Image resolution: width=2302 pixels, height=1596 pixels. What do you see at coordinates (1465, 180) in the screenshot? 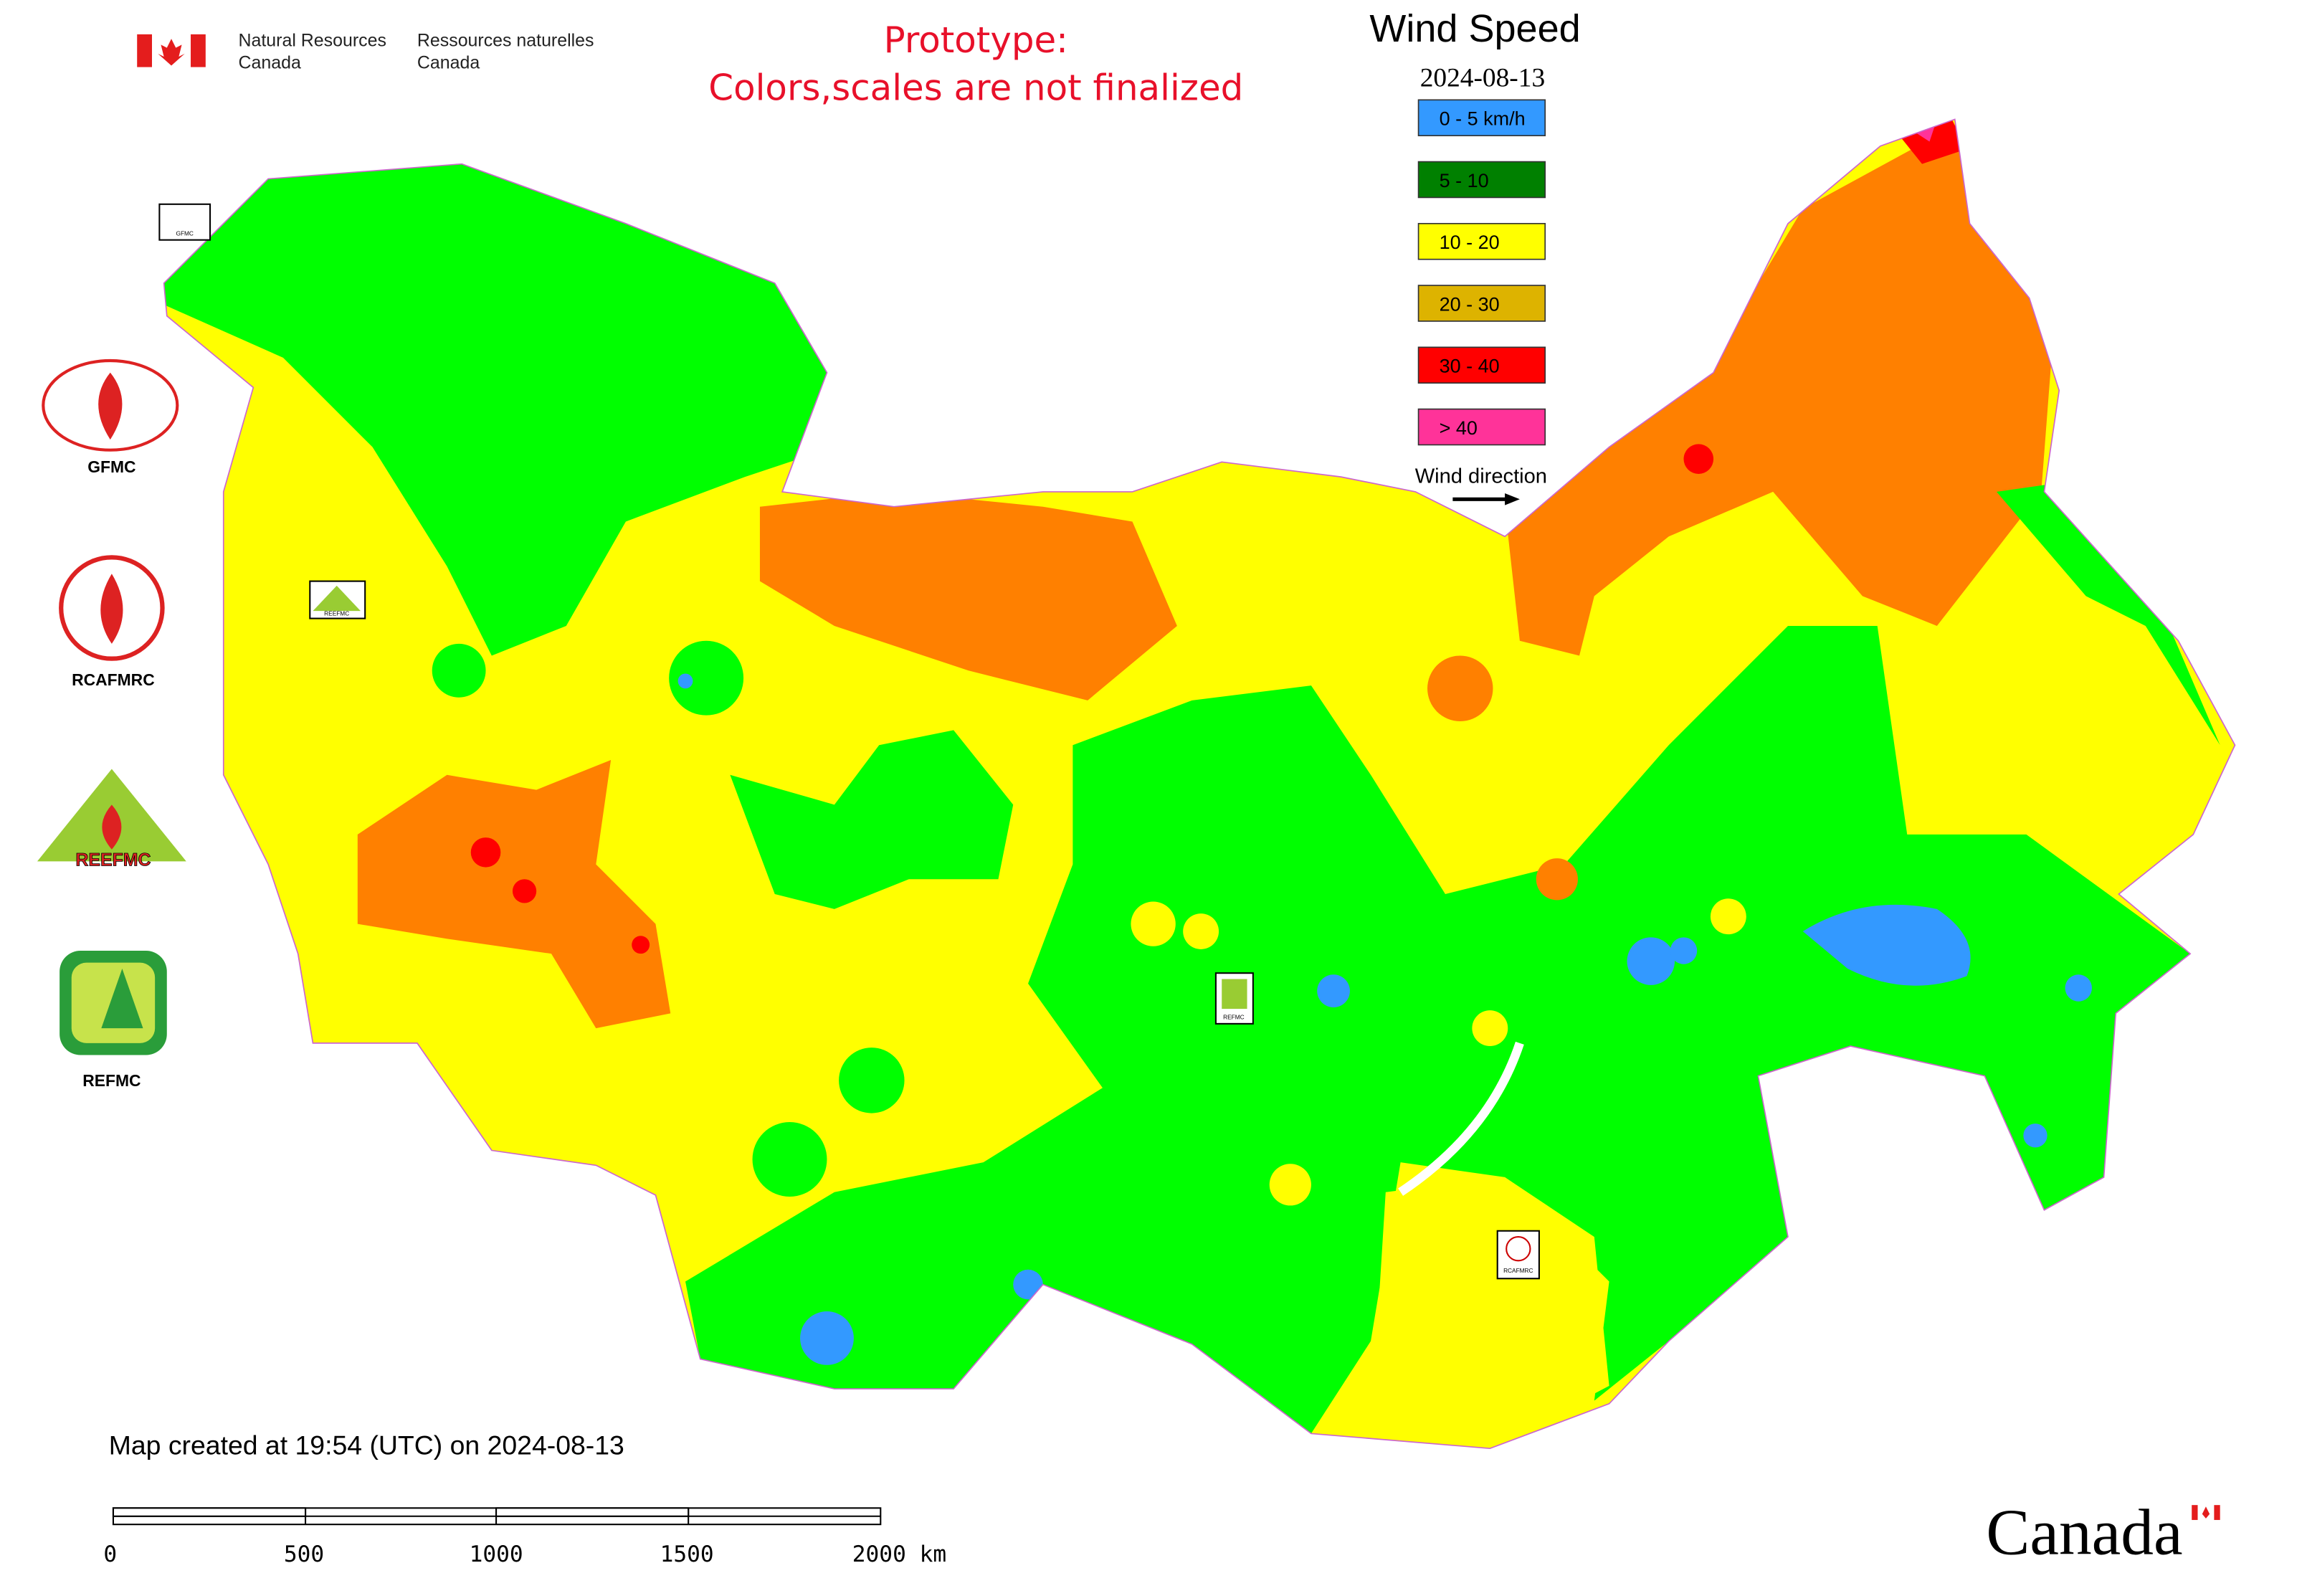
I see `legend-label: 5 - 10` at bounding box center [1465, 180].